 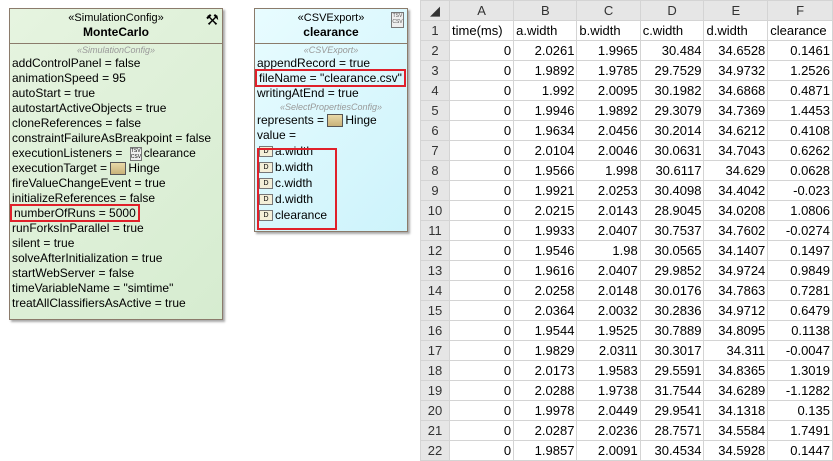 I want to click on row-header: 4, so click(x=435, y=90).